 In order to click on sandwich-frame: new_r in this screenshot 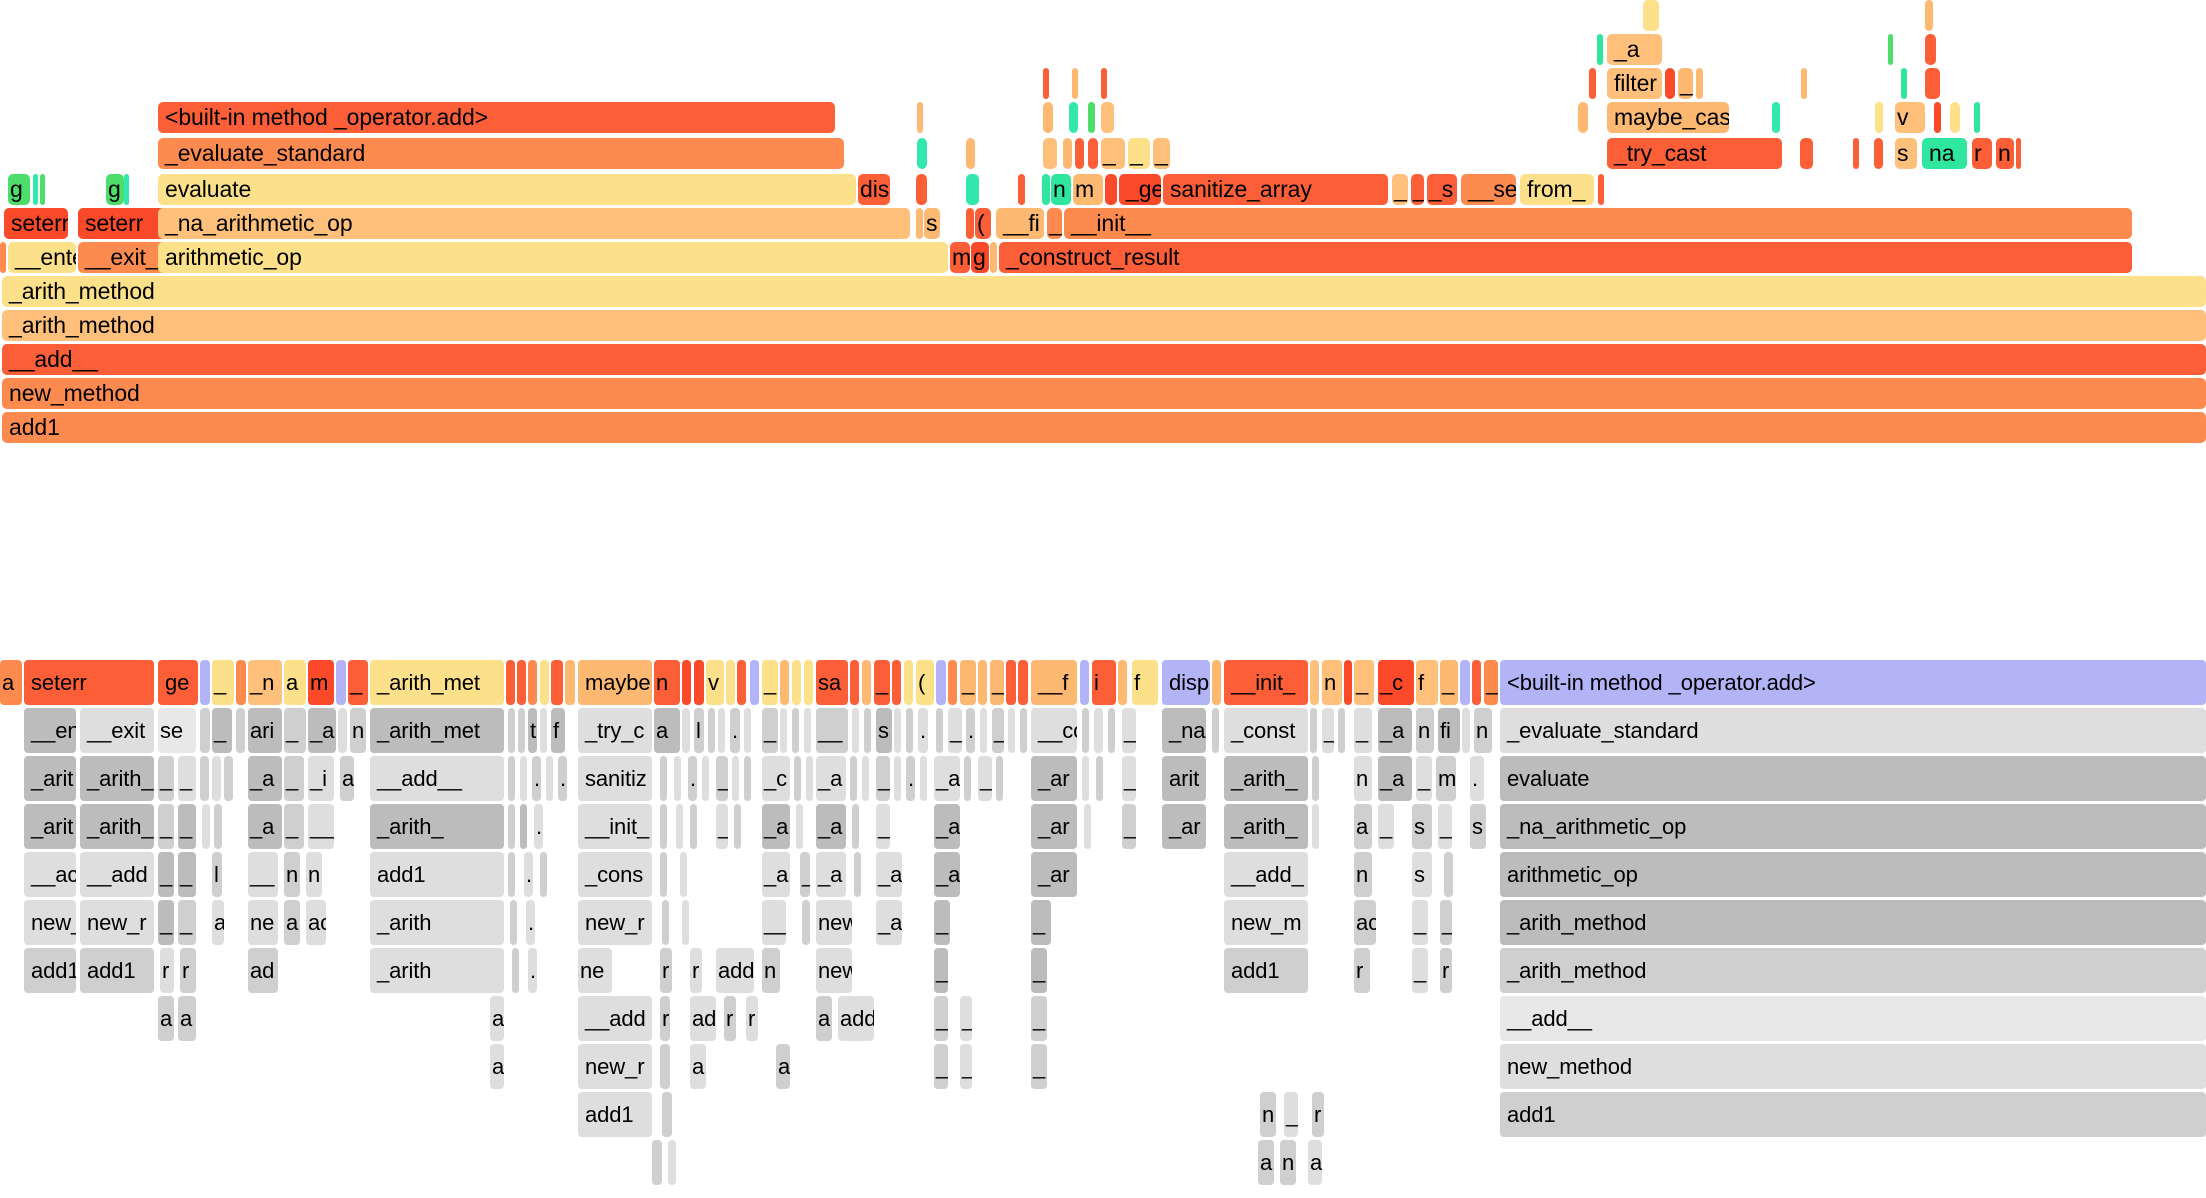, I will do `click(615, 1066)`.